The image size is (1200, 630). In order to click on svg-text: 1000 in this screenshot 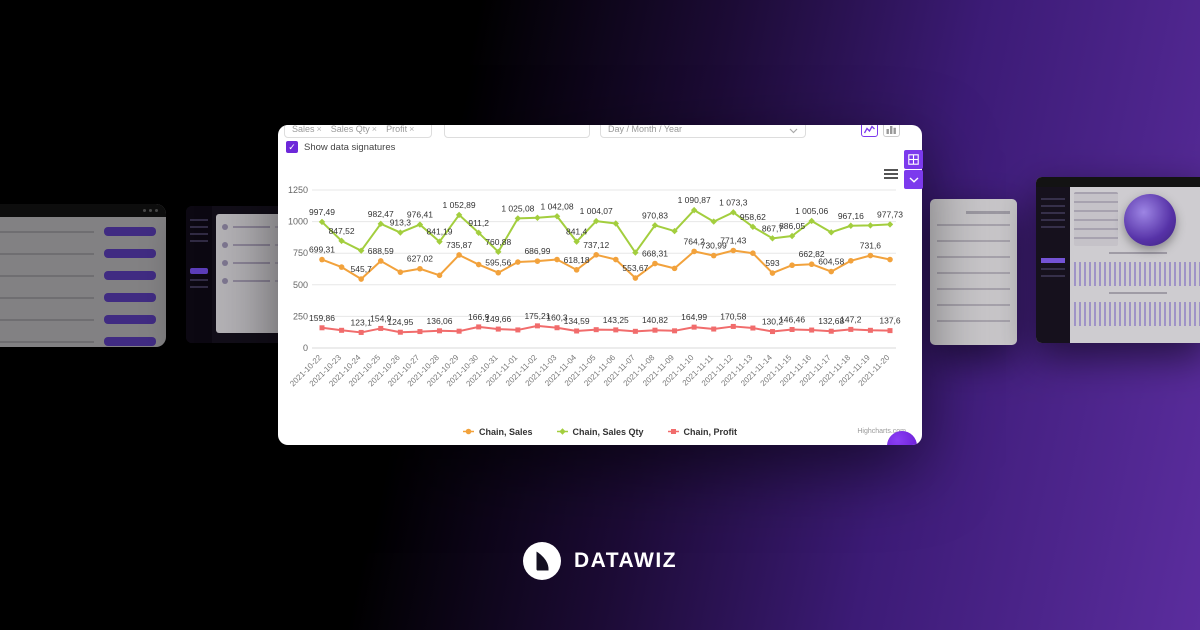, I will do `click(298, 222)`.